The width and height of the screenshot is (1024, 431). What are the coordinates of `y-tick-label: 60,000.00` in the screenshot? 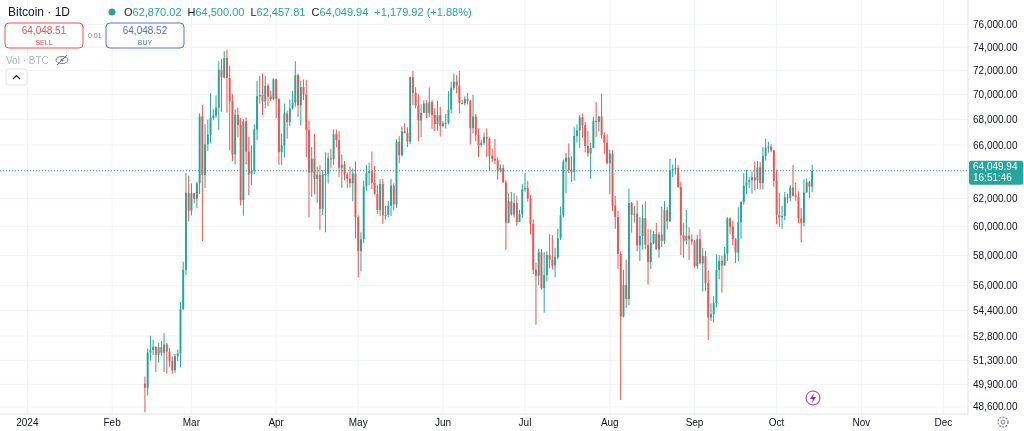 It's located at (995, 227).